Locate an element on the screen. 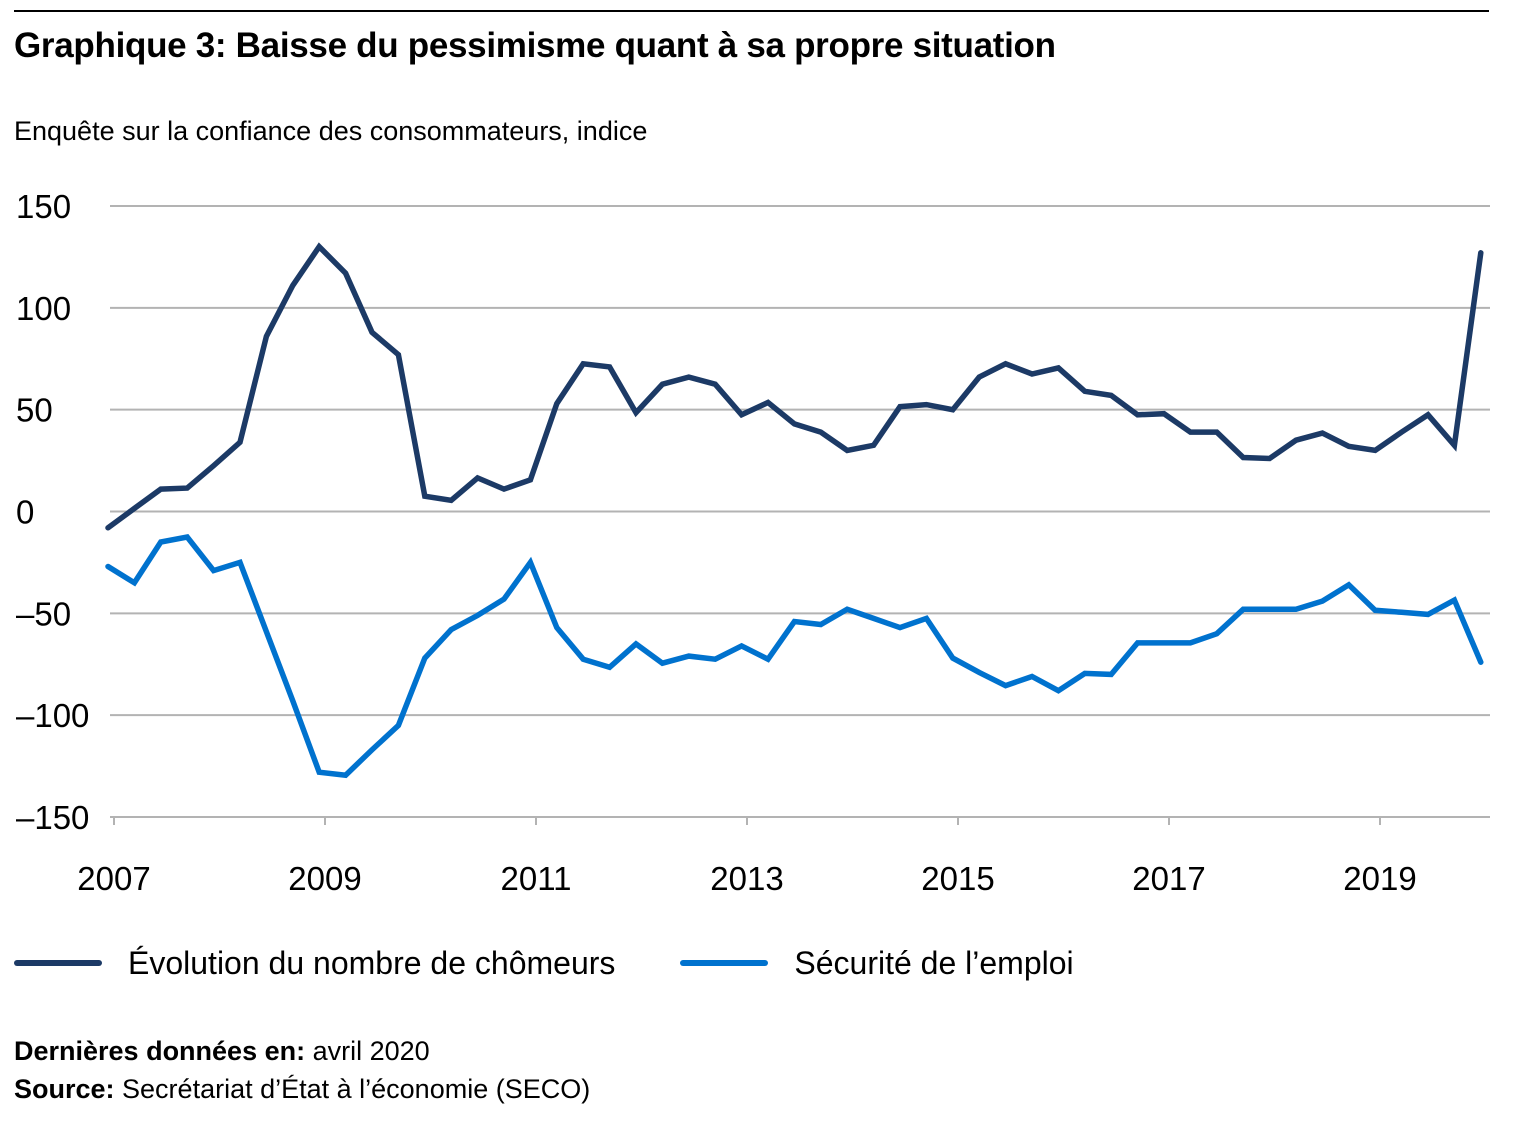 Image resolution: width=1532 pixels, height=1122 pixels. x-tick-label: 2015 is located at coordinates (957, 878).